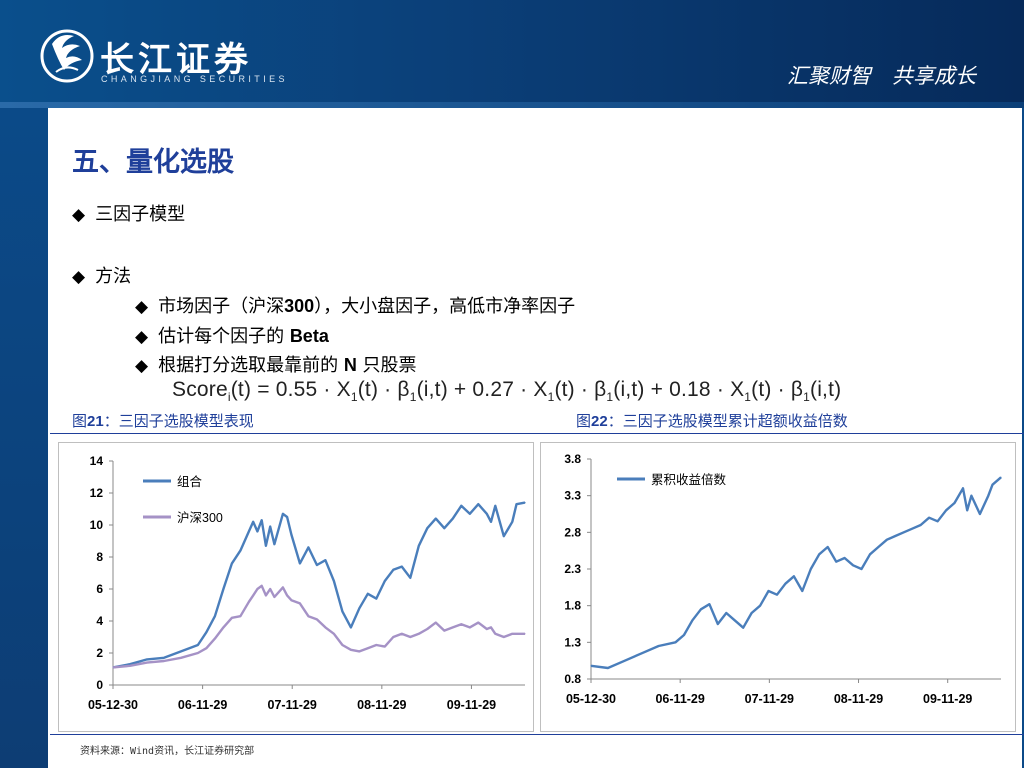 Image resolution: width=1024 pixels, height=768 pixels. What do you see at coordinates (163, 420) in the screenshot?
I see `figure-21-caption: 图21：三因子选股模型表现` at bounding box center [163, 420].